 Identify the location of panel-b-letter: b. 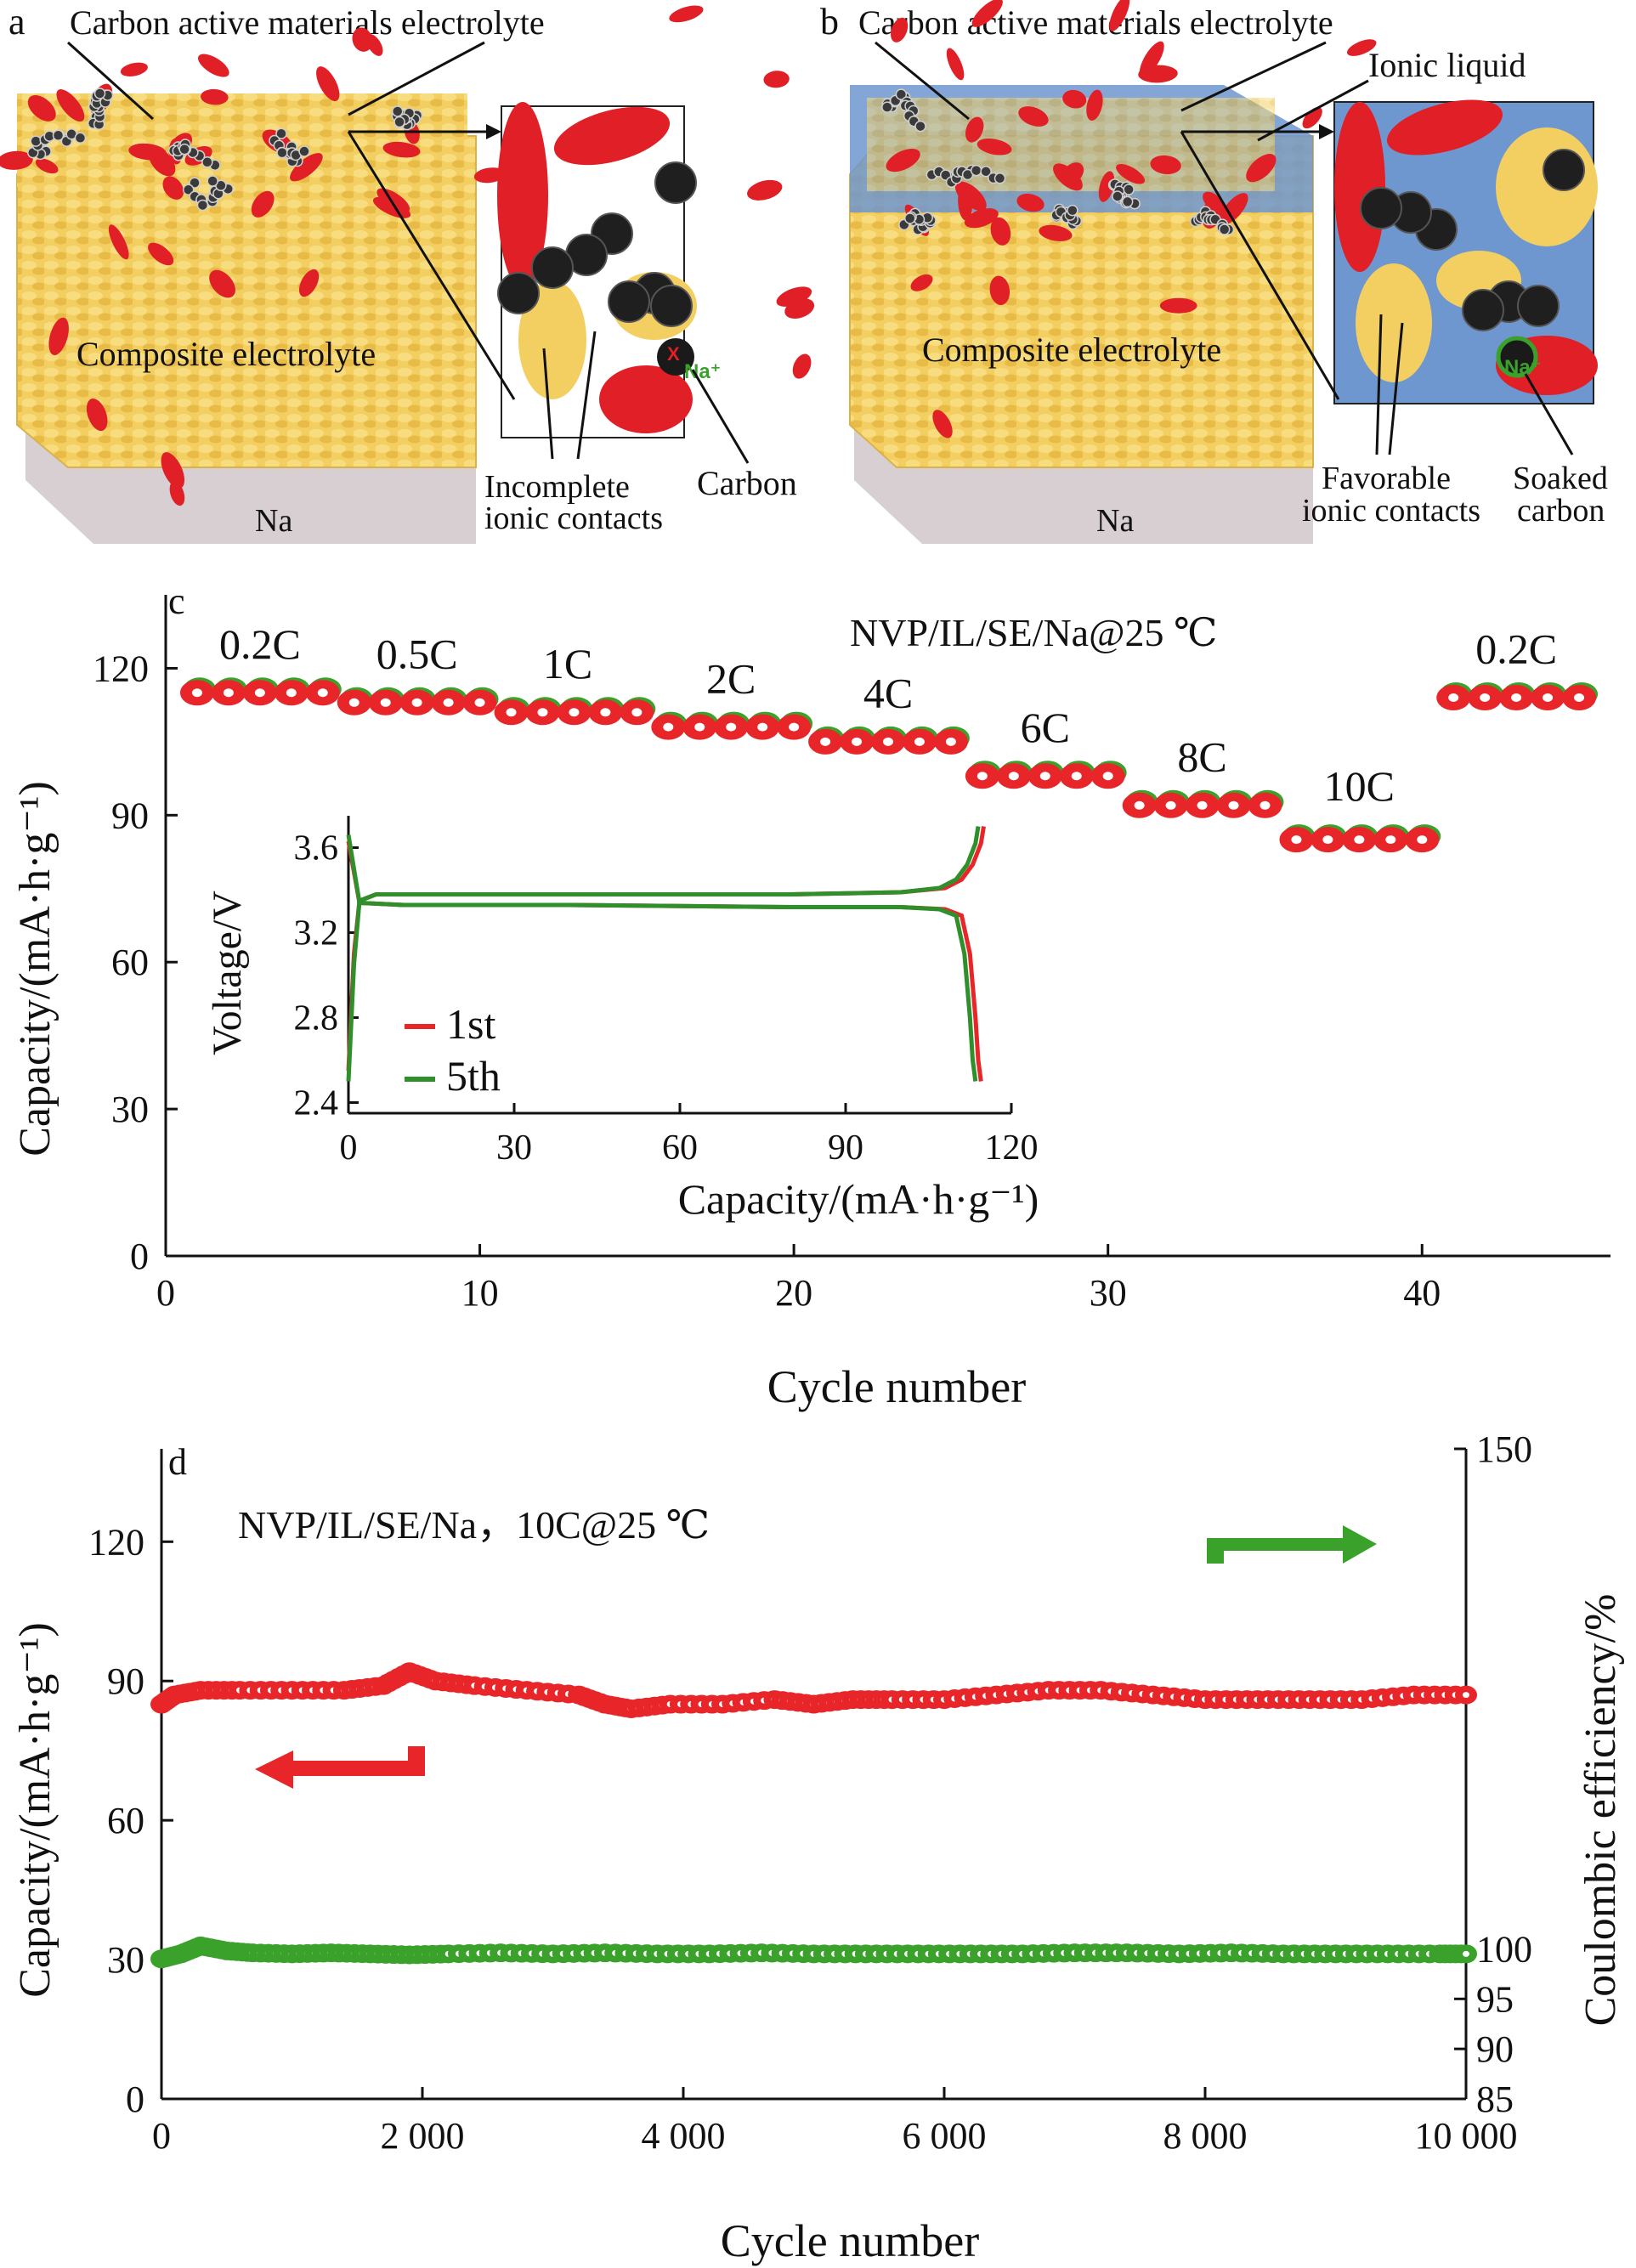
(829, 22).